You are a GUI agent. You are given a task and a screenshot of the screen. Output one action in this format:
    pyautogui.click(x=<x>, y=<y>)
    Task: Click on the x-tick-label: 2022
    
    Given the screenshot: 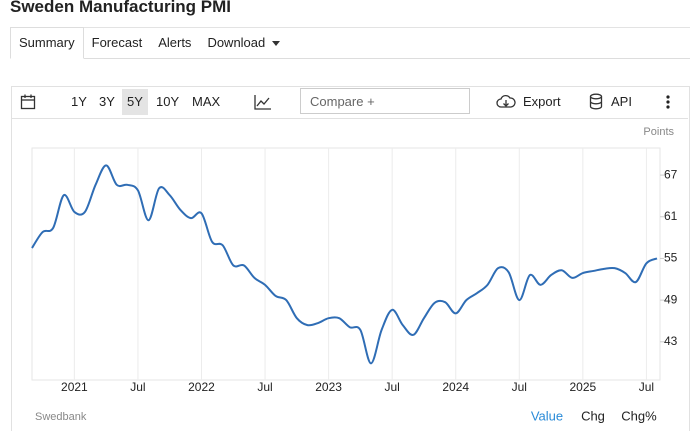 What is the action you would take?
    pyautogui.click(x=201, y=387)
    